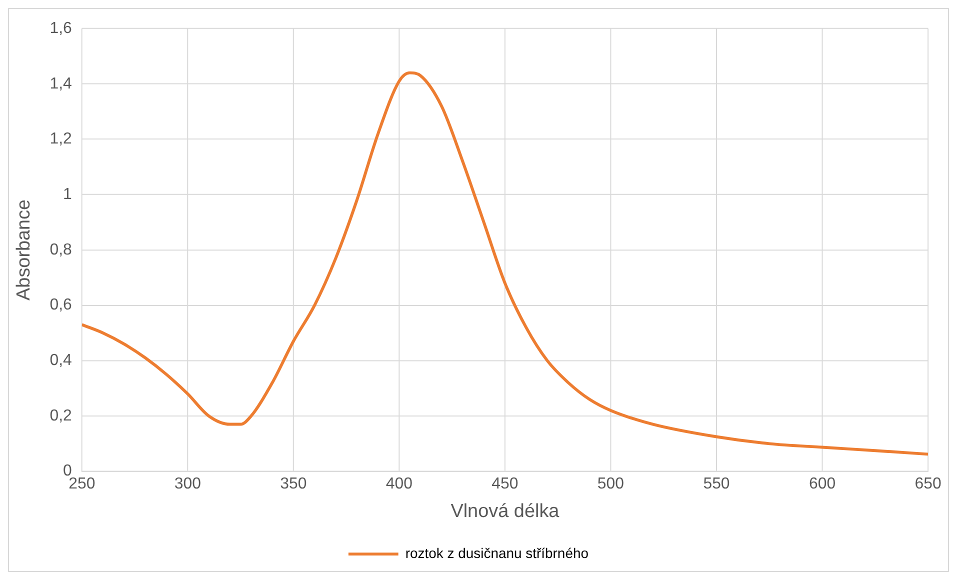 This screenshot has width=957, height=580. I want to click on x-tick-label: 450, so click(505, 483).